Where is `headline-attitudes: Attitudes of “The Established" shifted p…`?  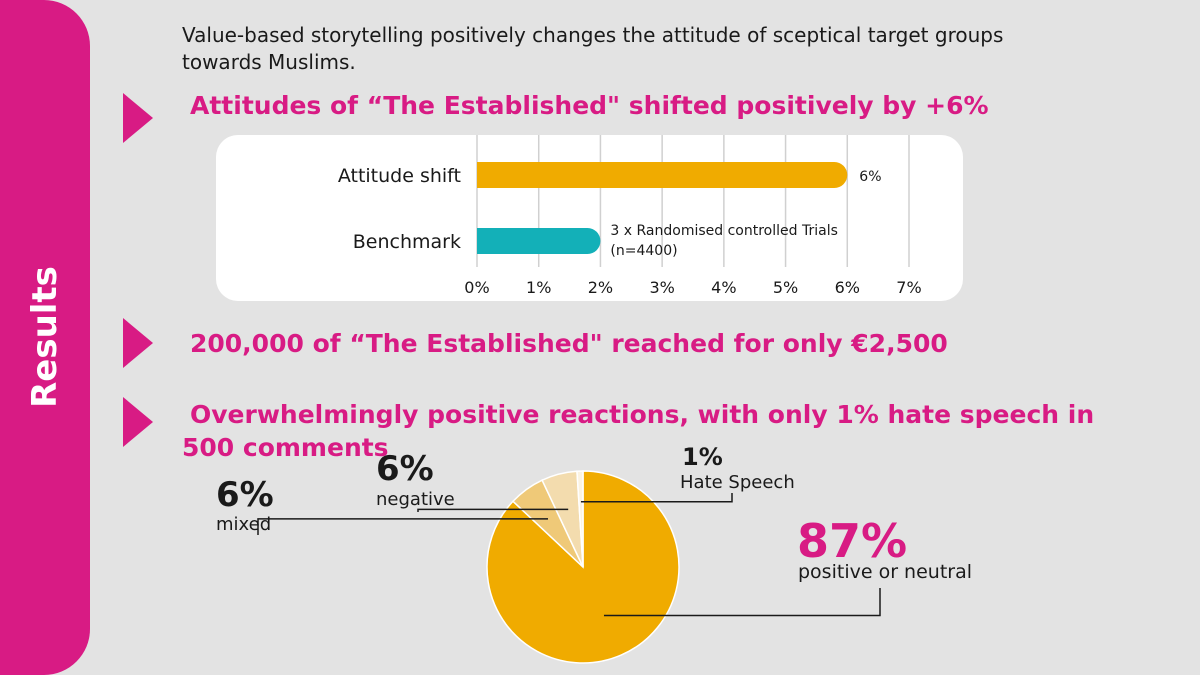 headline-attitudes: Attitudes of “The Established" shifted p… is located at coordinates (589, 105).